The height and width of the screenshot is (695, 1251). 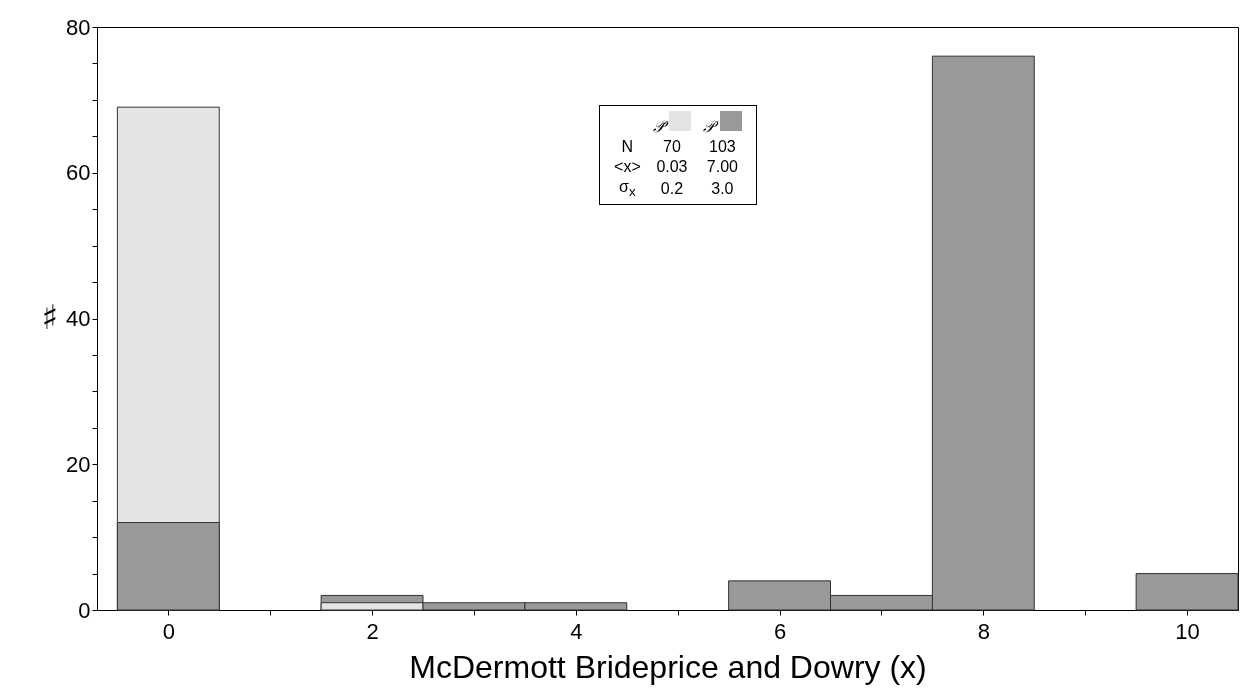 What do you see at coordinates (672, 167) in the screenshot?
I see `annotation: 0.03` at bounding box center [672, 167].